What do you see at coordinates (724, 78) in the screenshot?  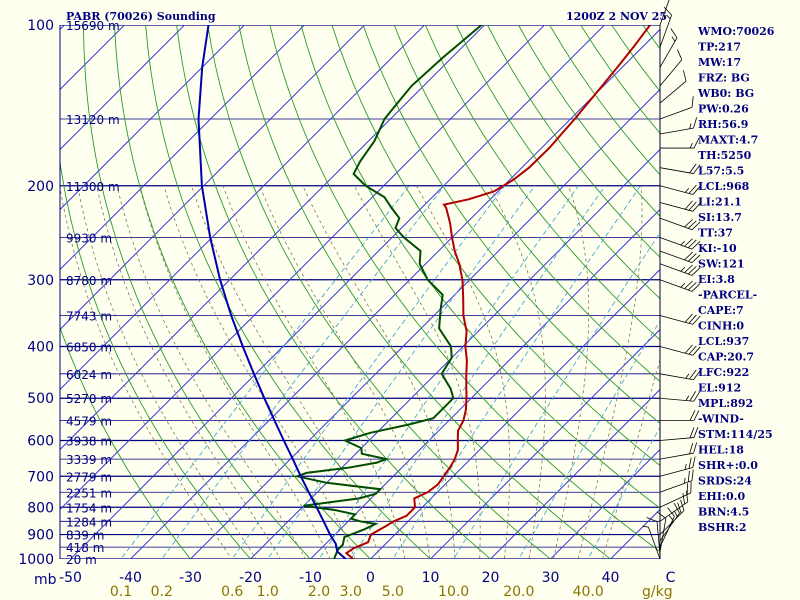 I see `index-item: FRZ: BG` at bounding box center [724, 78].